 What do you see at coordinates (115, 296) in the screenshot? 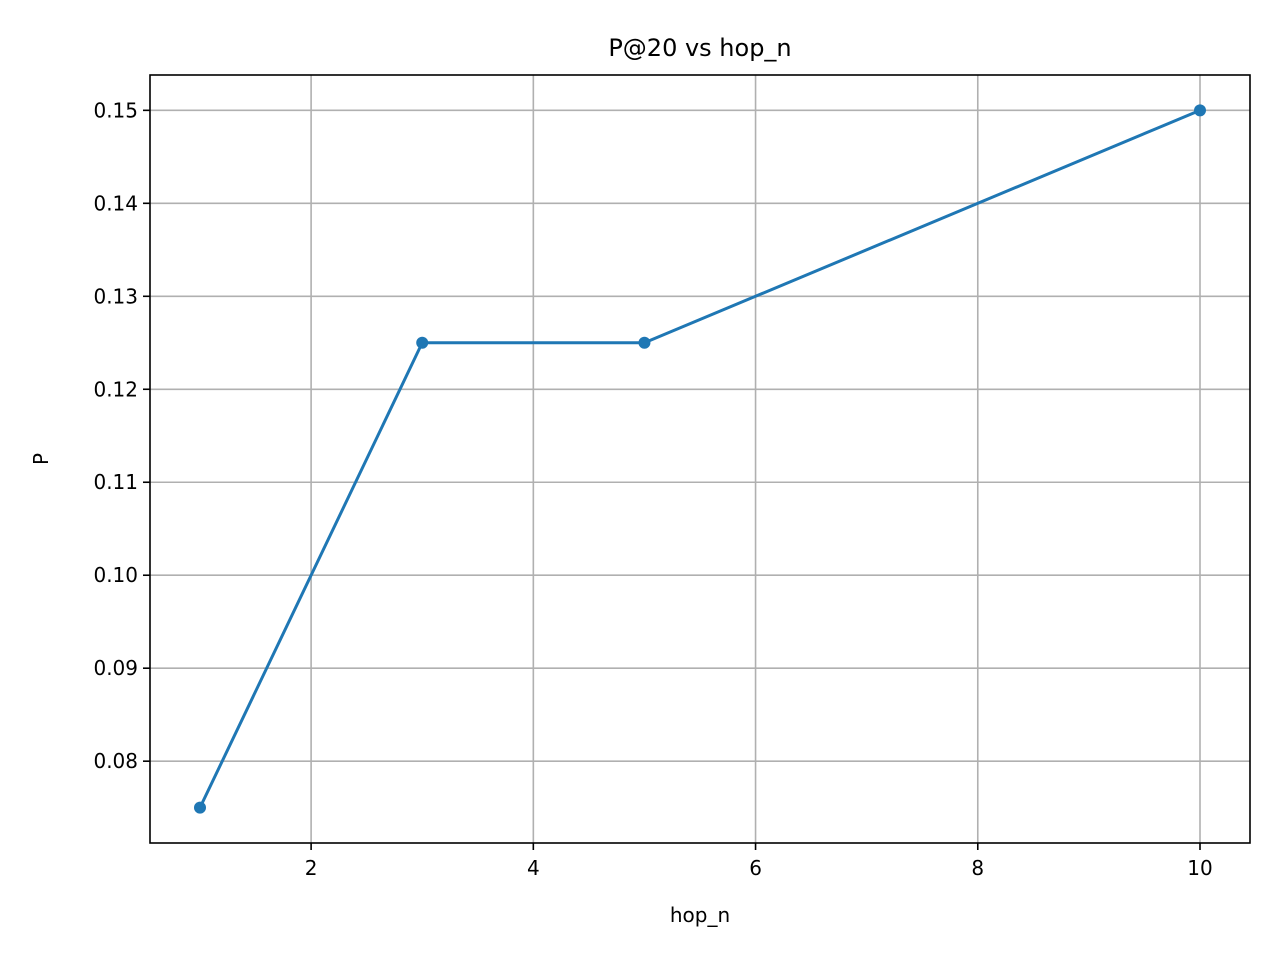
I see `y-tick-label: 0.13` at bounding box center [115, 296].